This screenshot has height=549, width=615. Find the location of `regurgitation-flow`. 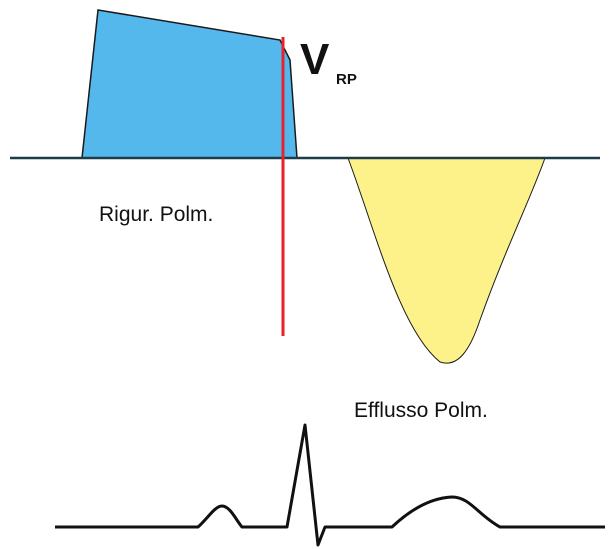

regurgitation-flow is located at coordinates (189, 84).